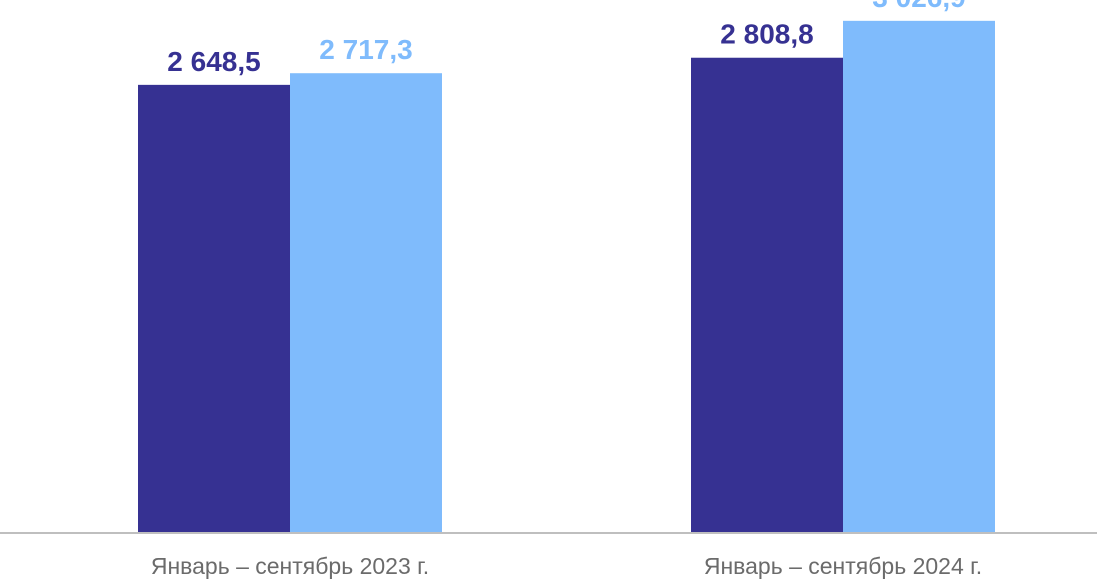 The image size is (1097, 579). Describe the element at coordinates (365, 49) in the screenshot. I see `value-label-series2-cat1: 2 717,3` at that location.